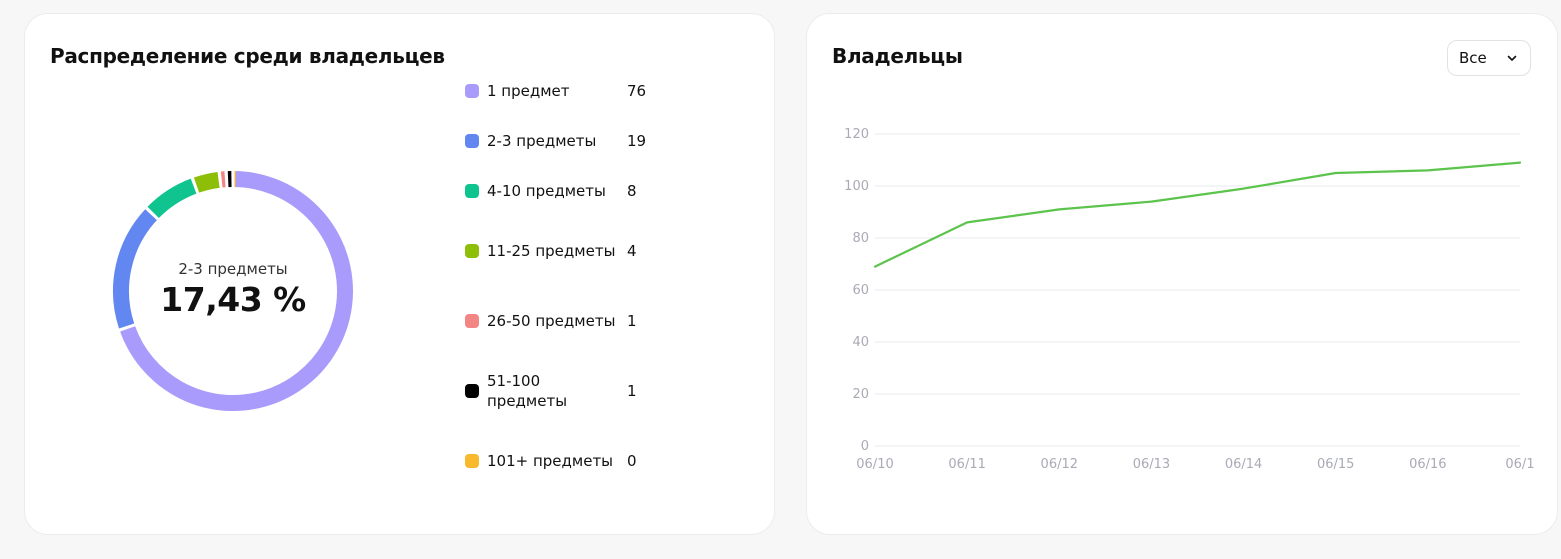  Describe the element at coordinates (1427, 464) in the screenshot. I see `x-tick-label: 06/16` at that location.